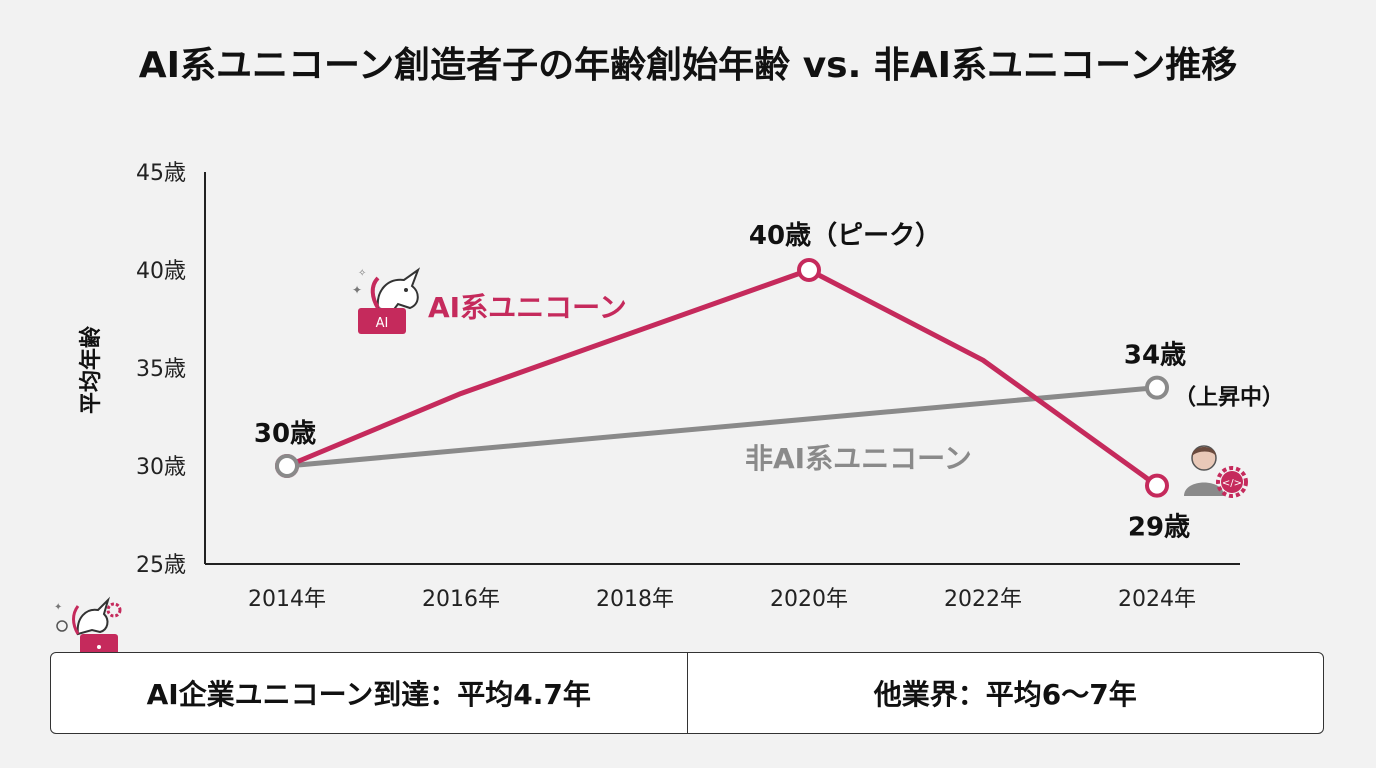 Image resolution: width=1376 pixels, height=768 pixels. What do you see at coordinates (809, 599) in the screenshot?
I see `x-tick-label: 2020年` at bounding box center [809, 599].